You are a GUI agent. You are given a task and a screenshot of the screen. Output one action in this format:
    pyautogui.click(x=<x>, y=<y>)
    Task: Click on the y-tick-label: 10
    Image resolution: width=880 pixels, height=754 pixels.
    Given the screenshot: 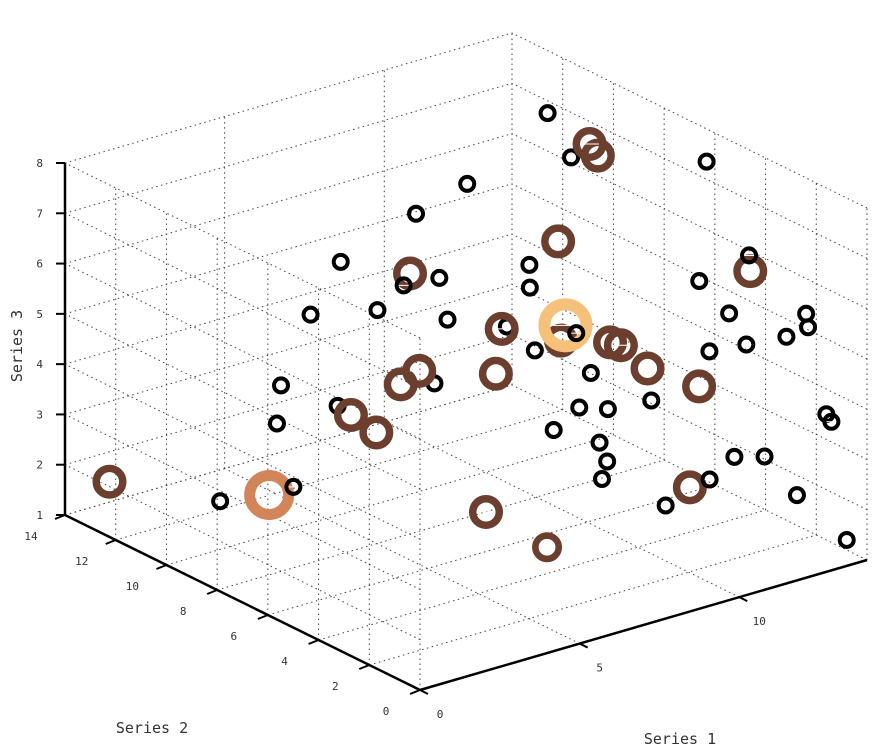 What is the action you would take?
    pyautogui.click(x=132, y=586)
    